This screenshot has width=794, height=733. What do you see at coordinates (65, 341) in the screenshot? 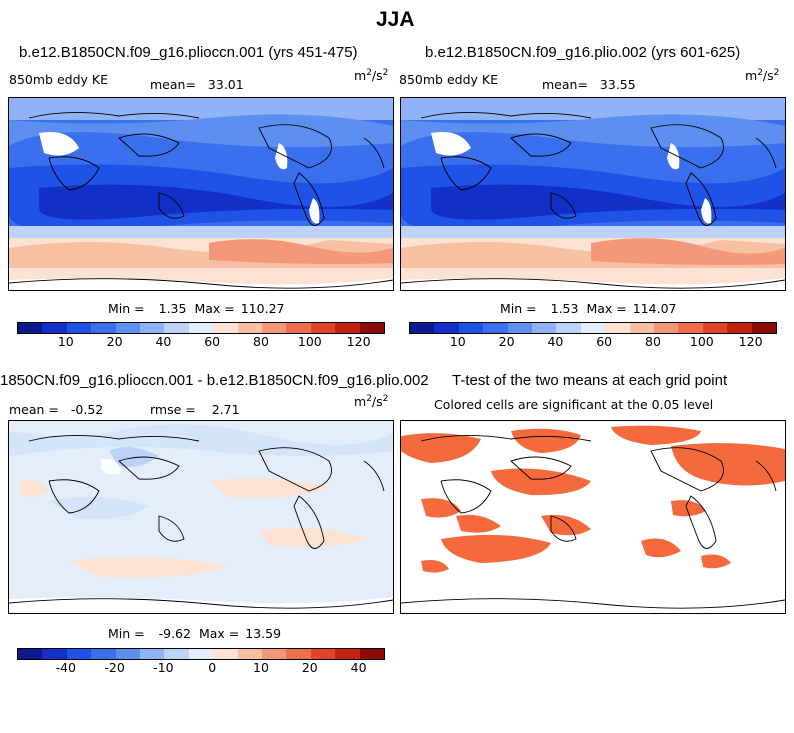
I see `panel1-colorbar-tick-label: 10` at bounding box center [65, 341].